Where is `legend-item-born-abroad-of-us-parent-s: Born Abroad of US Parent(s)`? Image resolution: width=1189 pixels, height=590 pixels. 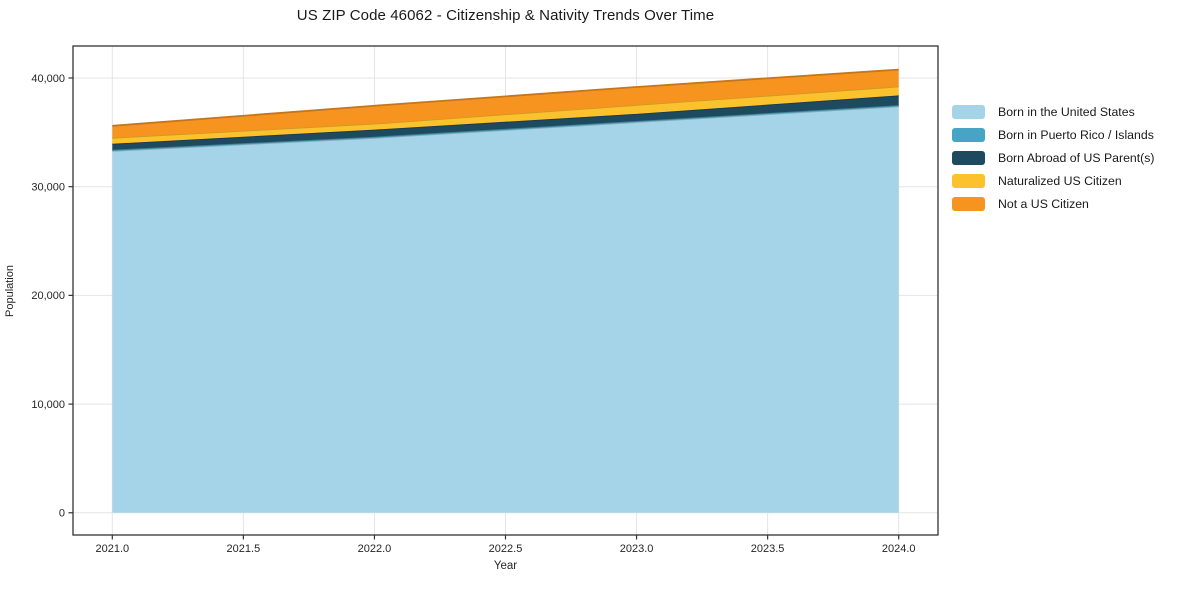 legend-item-born-abroad-of-us-parent-s: Born Abroad of US Parent(s) is located at coordinates (1053, 158).